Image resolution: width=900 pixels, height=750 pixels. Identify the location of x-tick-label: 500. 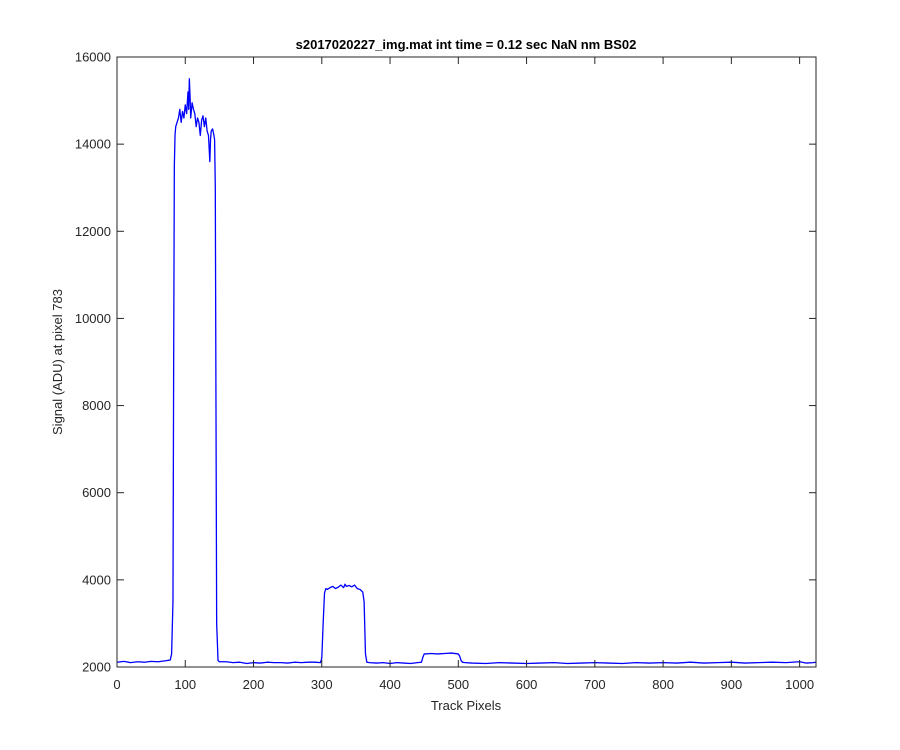
(458, 684).